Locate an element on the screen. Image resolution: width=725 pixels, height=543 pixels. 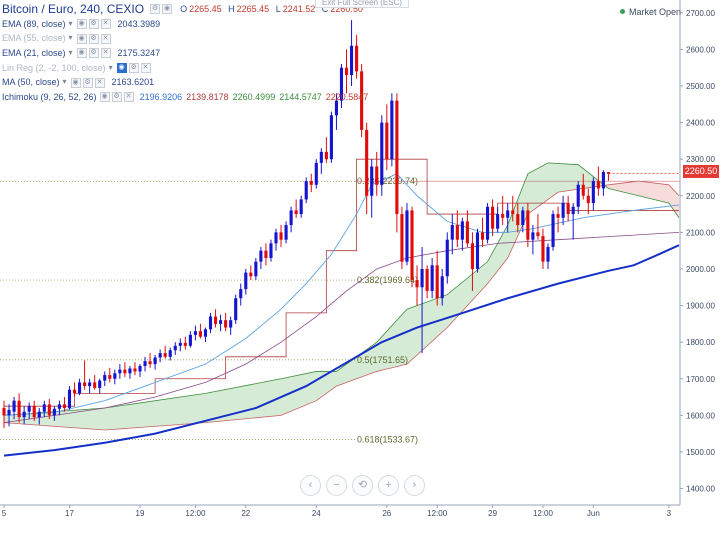
indicator-name: EMA (21, close) is located at coordinates (34, 53).